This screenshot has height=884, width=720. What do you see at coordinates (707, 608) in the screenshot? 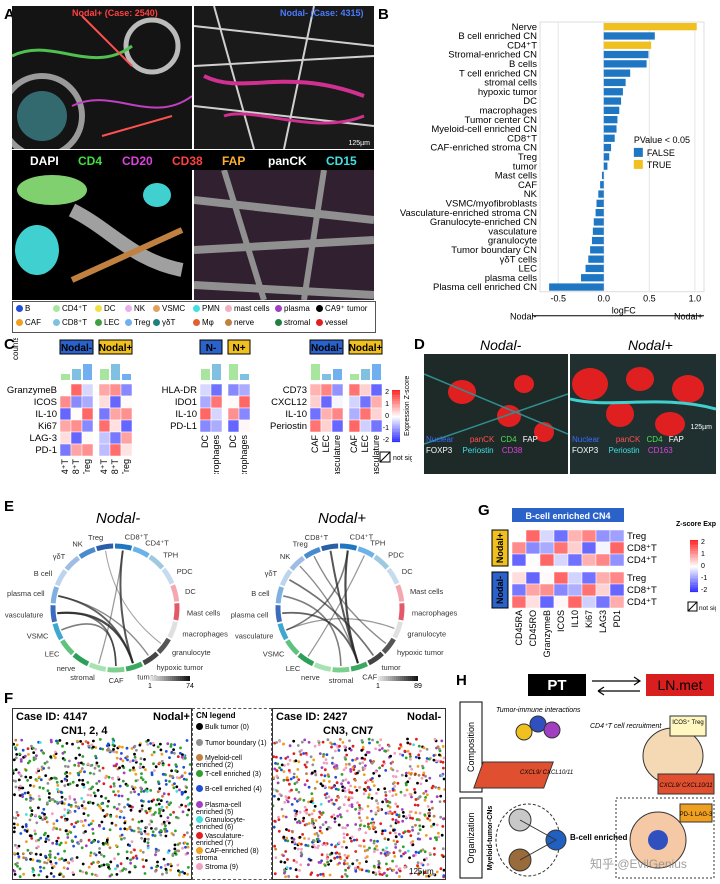
I see `ns-label: not significant` at bounding box center [707, 608].